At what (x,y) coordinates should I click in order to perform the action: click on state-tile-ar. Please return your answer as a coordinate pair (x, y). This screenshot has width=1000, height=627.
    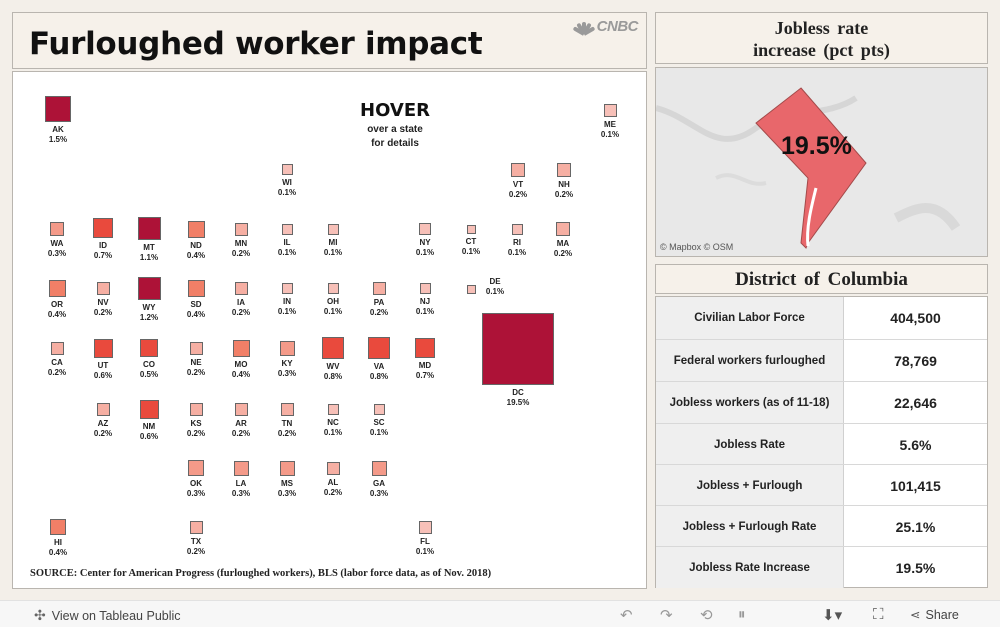
    Looking at the image, I should click on (241, 409).